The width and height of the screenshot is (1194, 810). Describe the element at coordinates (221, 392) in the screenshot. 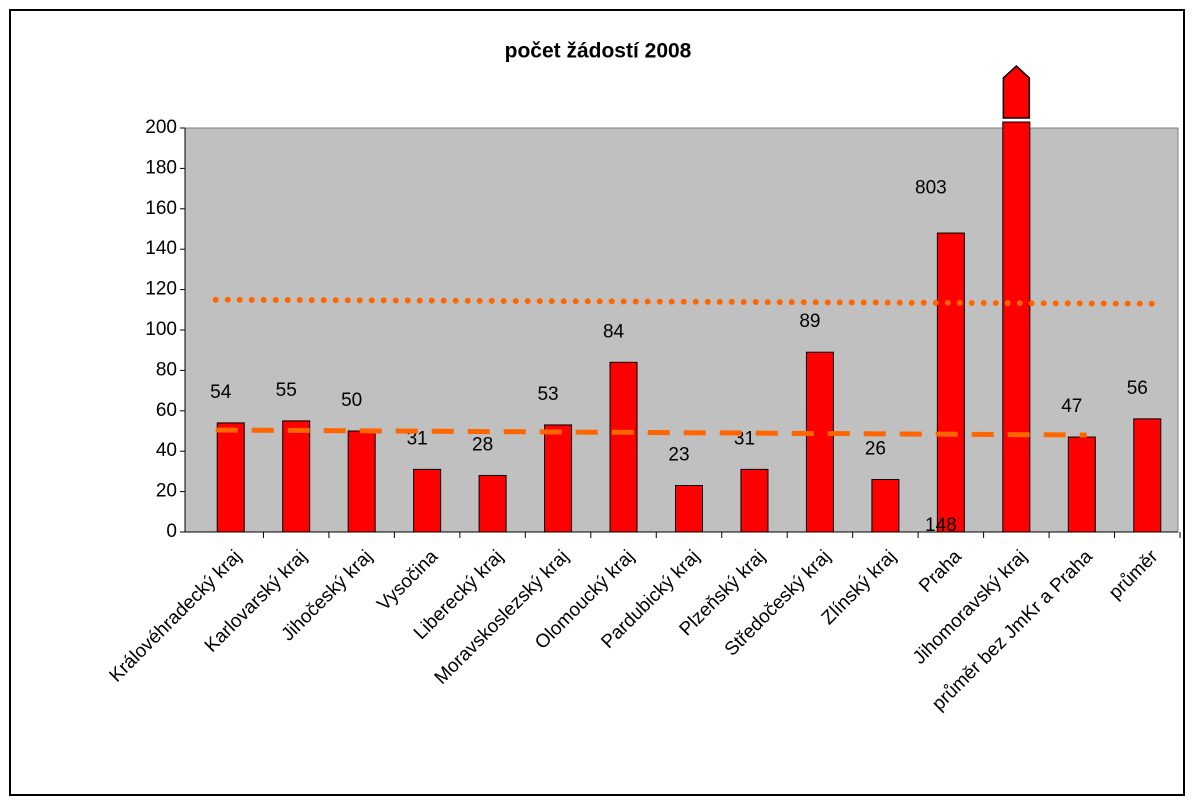

I see `value-label: 54` at that location.